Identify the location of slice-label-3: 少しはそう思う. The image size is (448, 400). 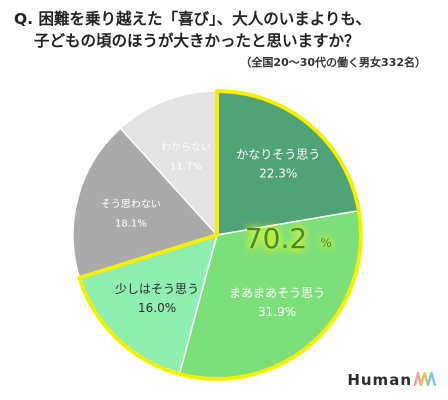
(157, 289).